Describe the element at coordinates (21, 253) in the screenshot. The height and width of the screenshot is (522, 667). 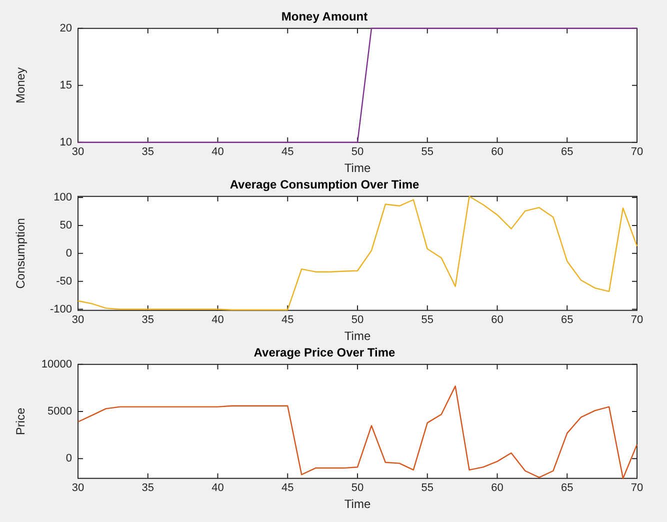
I see `y-axis-title: Consumption` at that location.